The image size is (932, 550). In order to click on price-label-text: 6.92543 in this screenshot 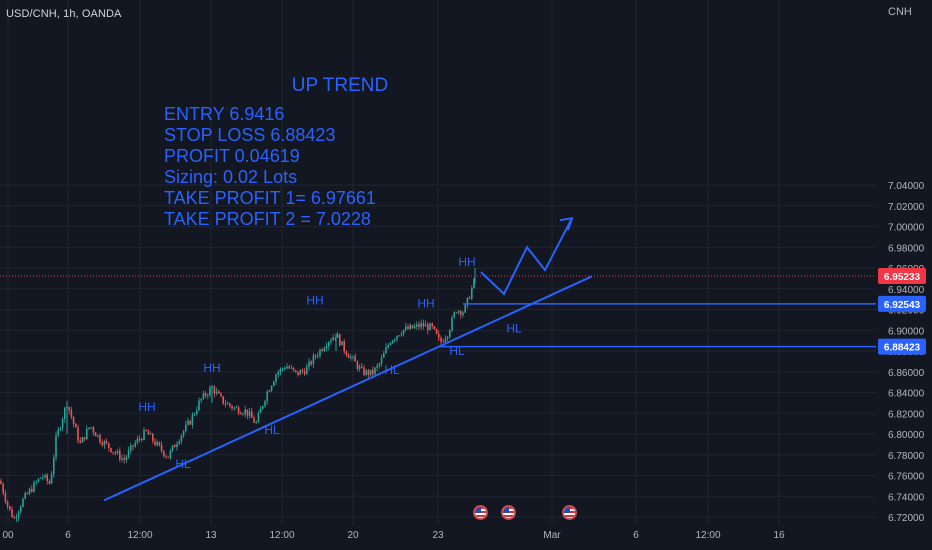, I will do `click(902, 305)`.